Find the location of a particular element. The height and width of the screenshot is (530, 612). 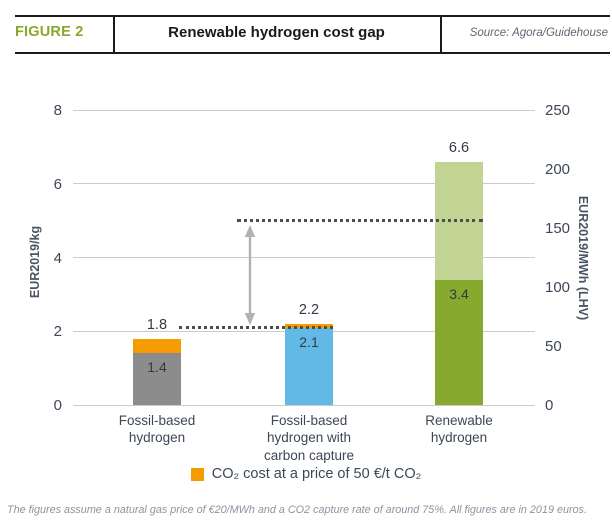

bar-segment-co2-cost is located at coordinates (157, 346).